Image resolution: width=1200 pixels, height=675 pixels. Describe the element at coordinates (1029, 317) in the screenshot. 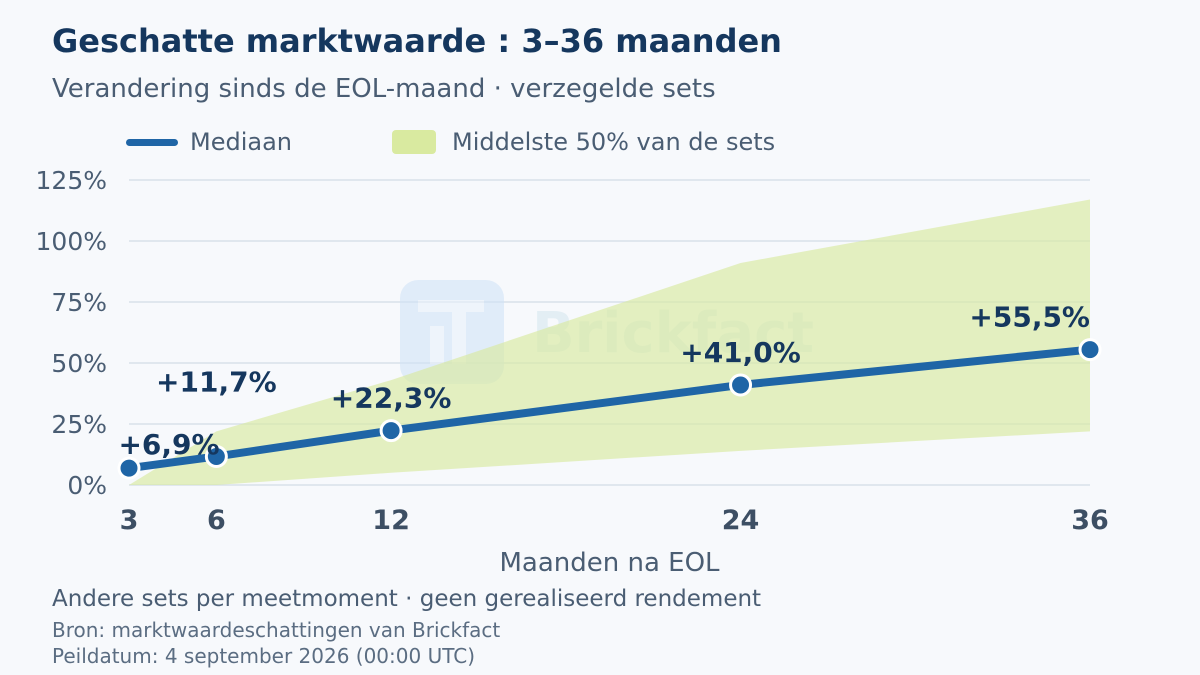

I see `data-label: +55,5%` at that location.